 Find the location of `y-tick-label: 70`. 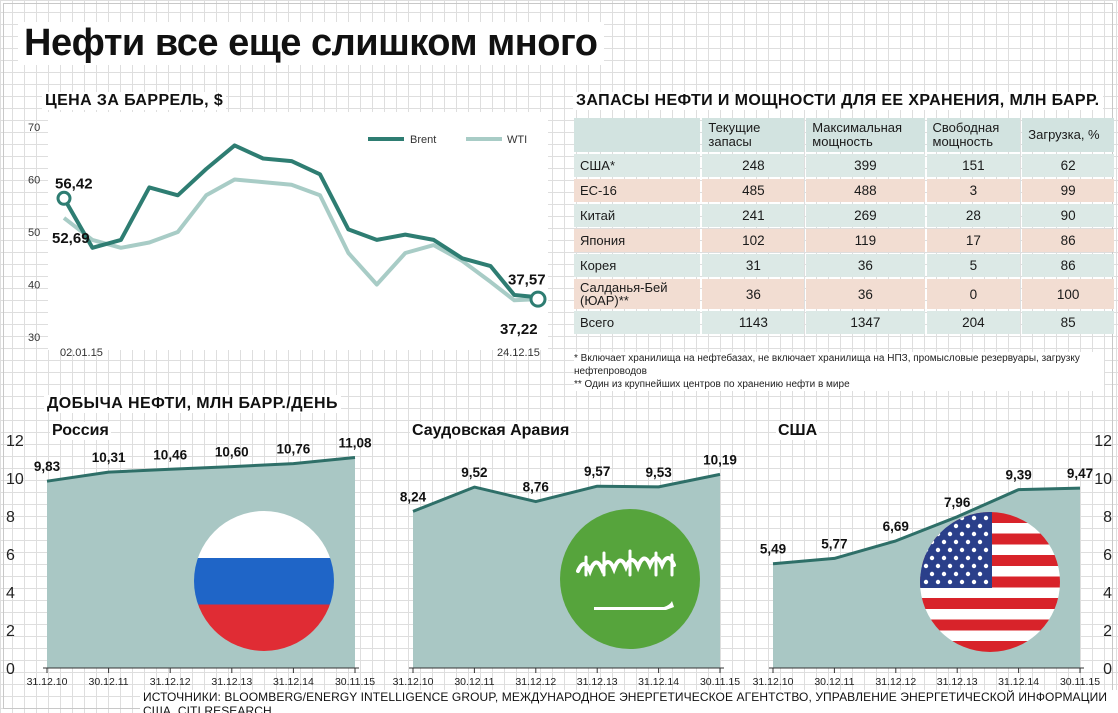

y-tick-label: 70 is located at coordinates (34, 128).